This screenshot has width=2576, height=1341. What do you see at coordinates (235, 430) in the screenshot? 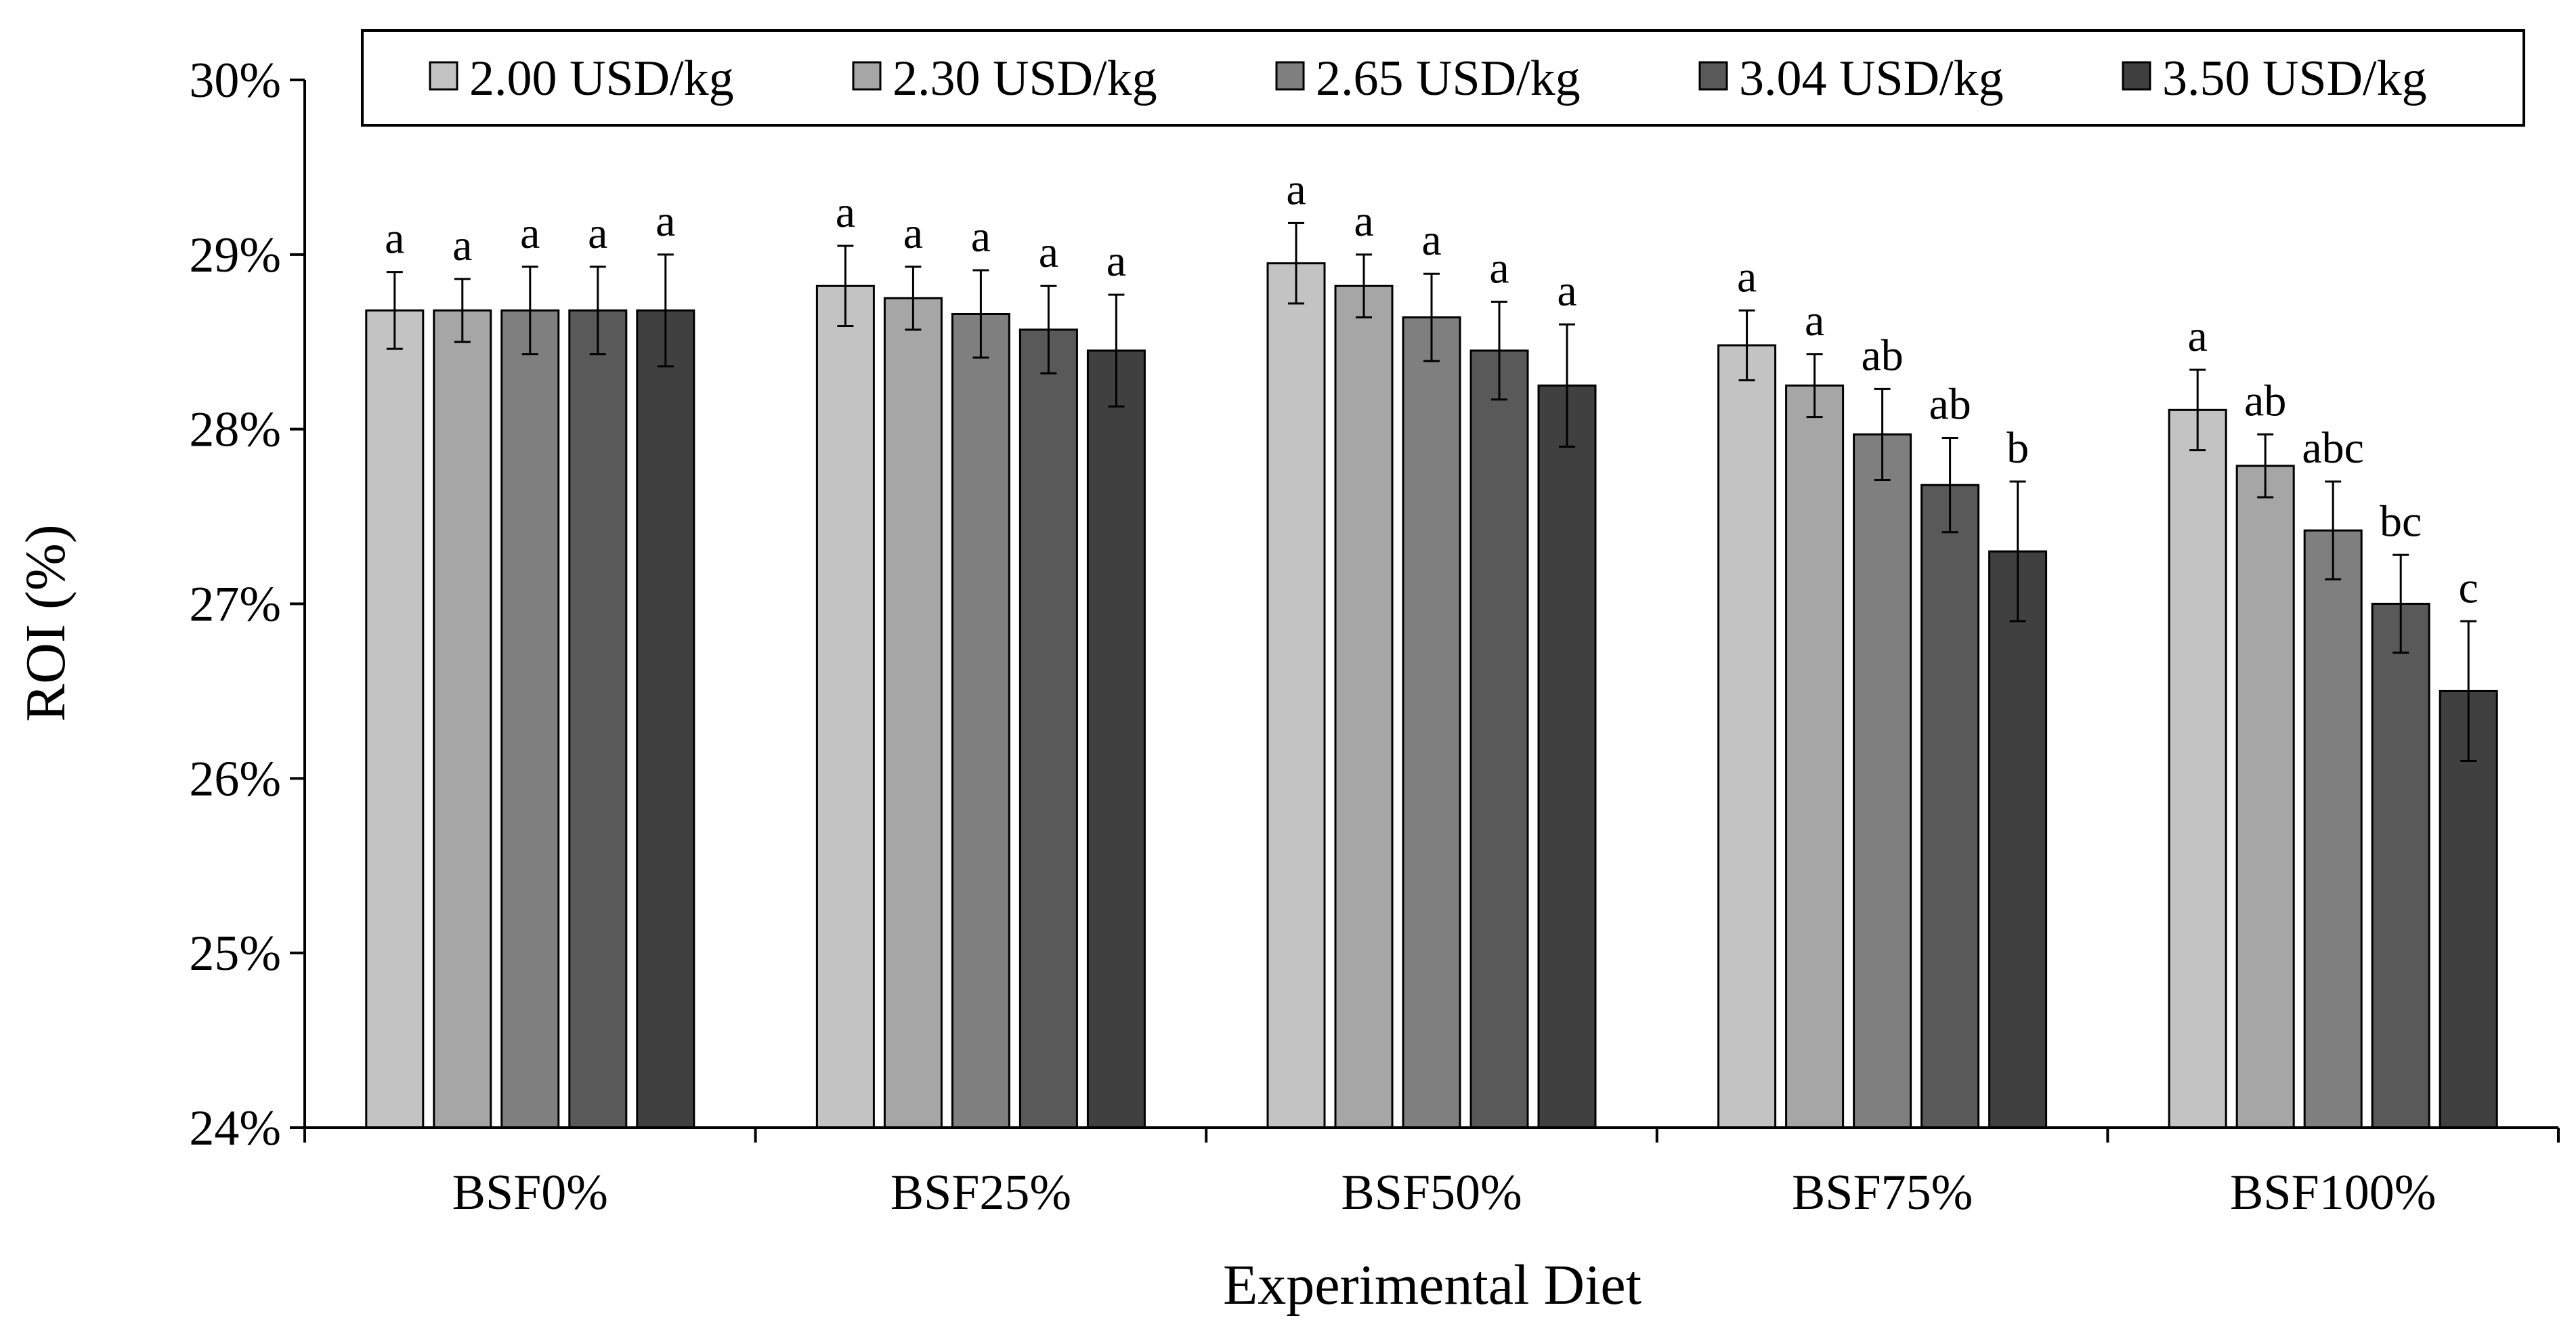
I see `y-tick-label: 28%` at bounding box center [235, 430].